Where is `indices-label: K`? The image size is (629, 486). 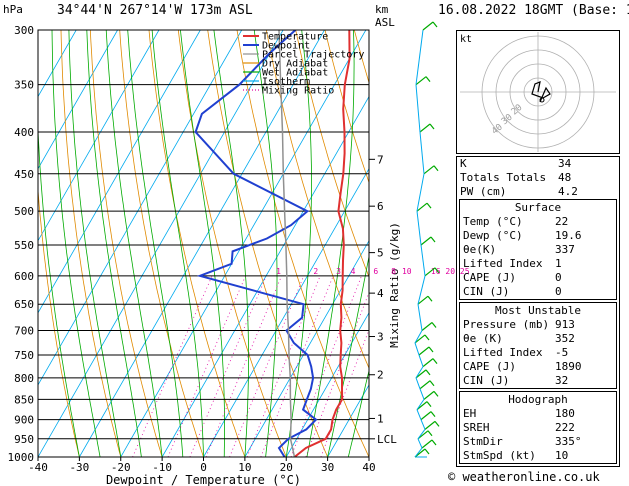
indices-label: K is located at coordinates (463, 163).